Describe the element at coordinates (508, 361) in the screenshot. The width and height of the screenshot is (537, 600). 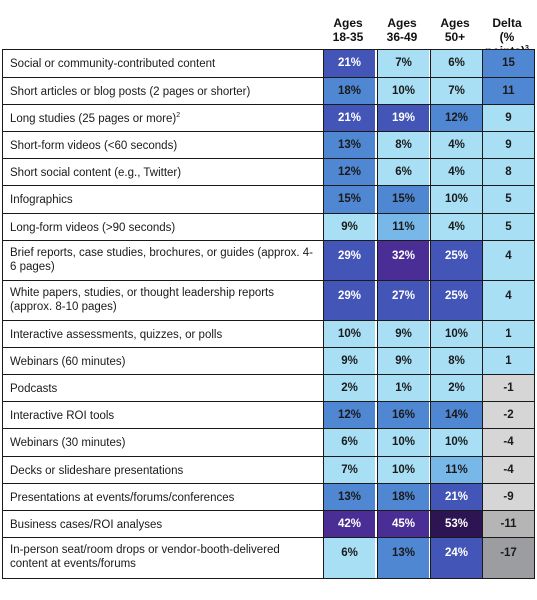
I see `cell-value: 1` at that location.